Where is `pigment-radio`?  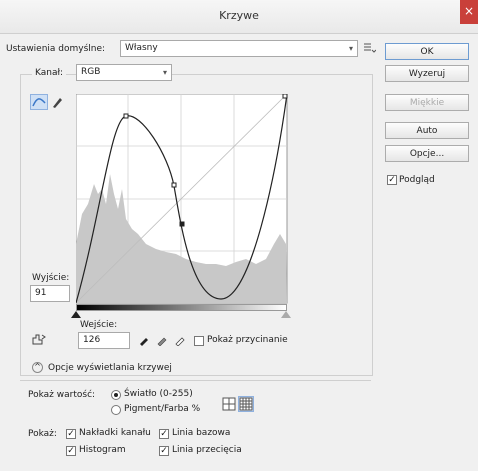
pigment-radio is located at coordinates (116, 410).